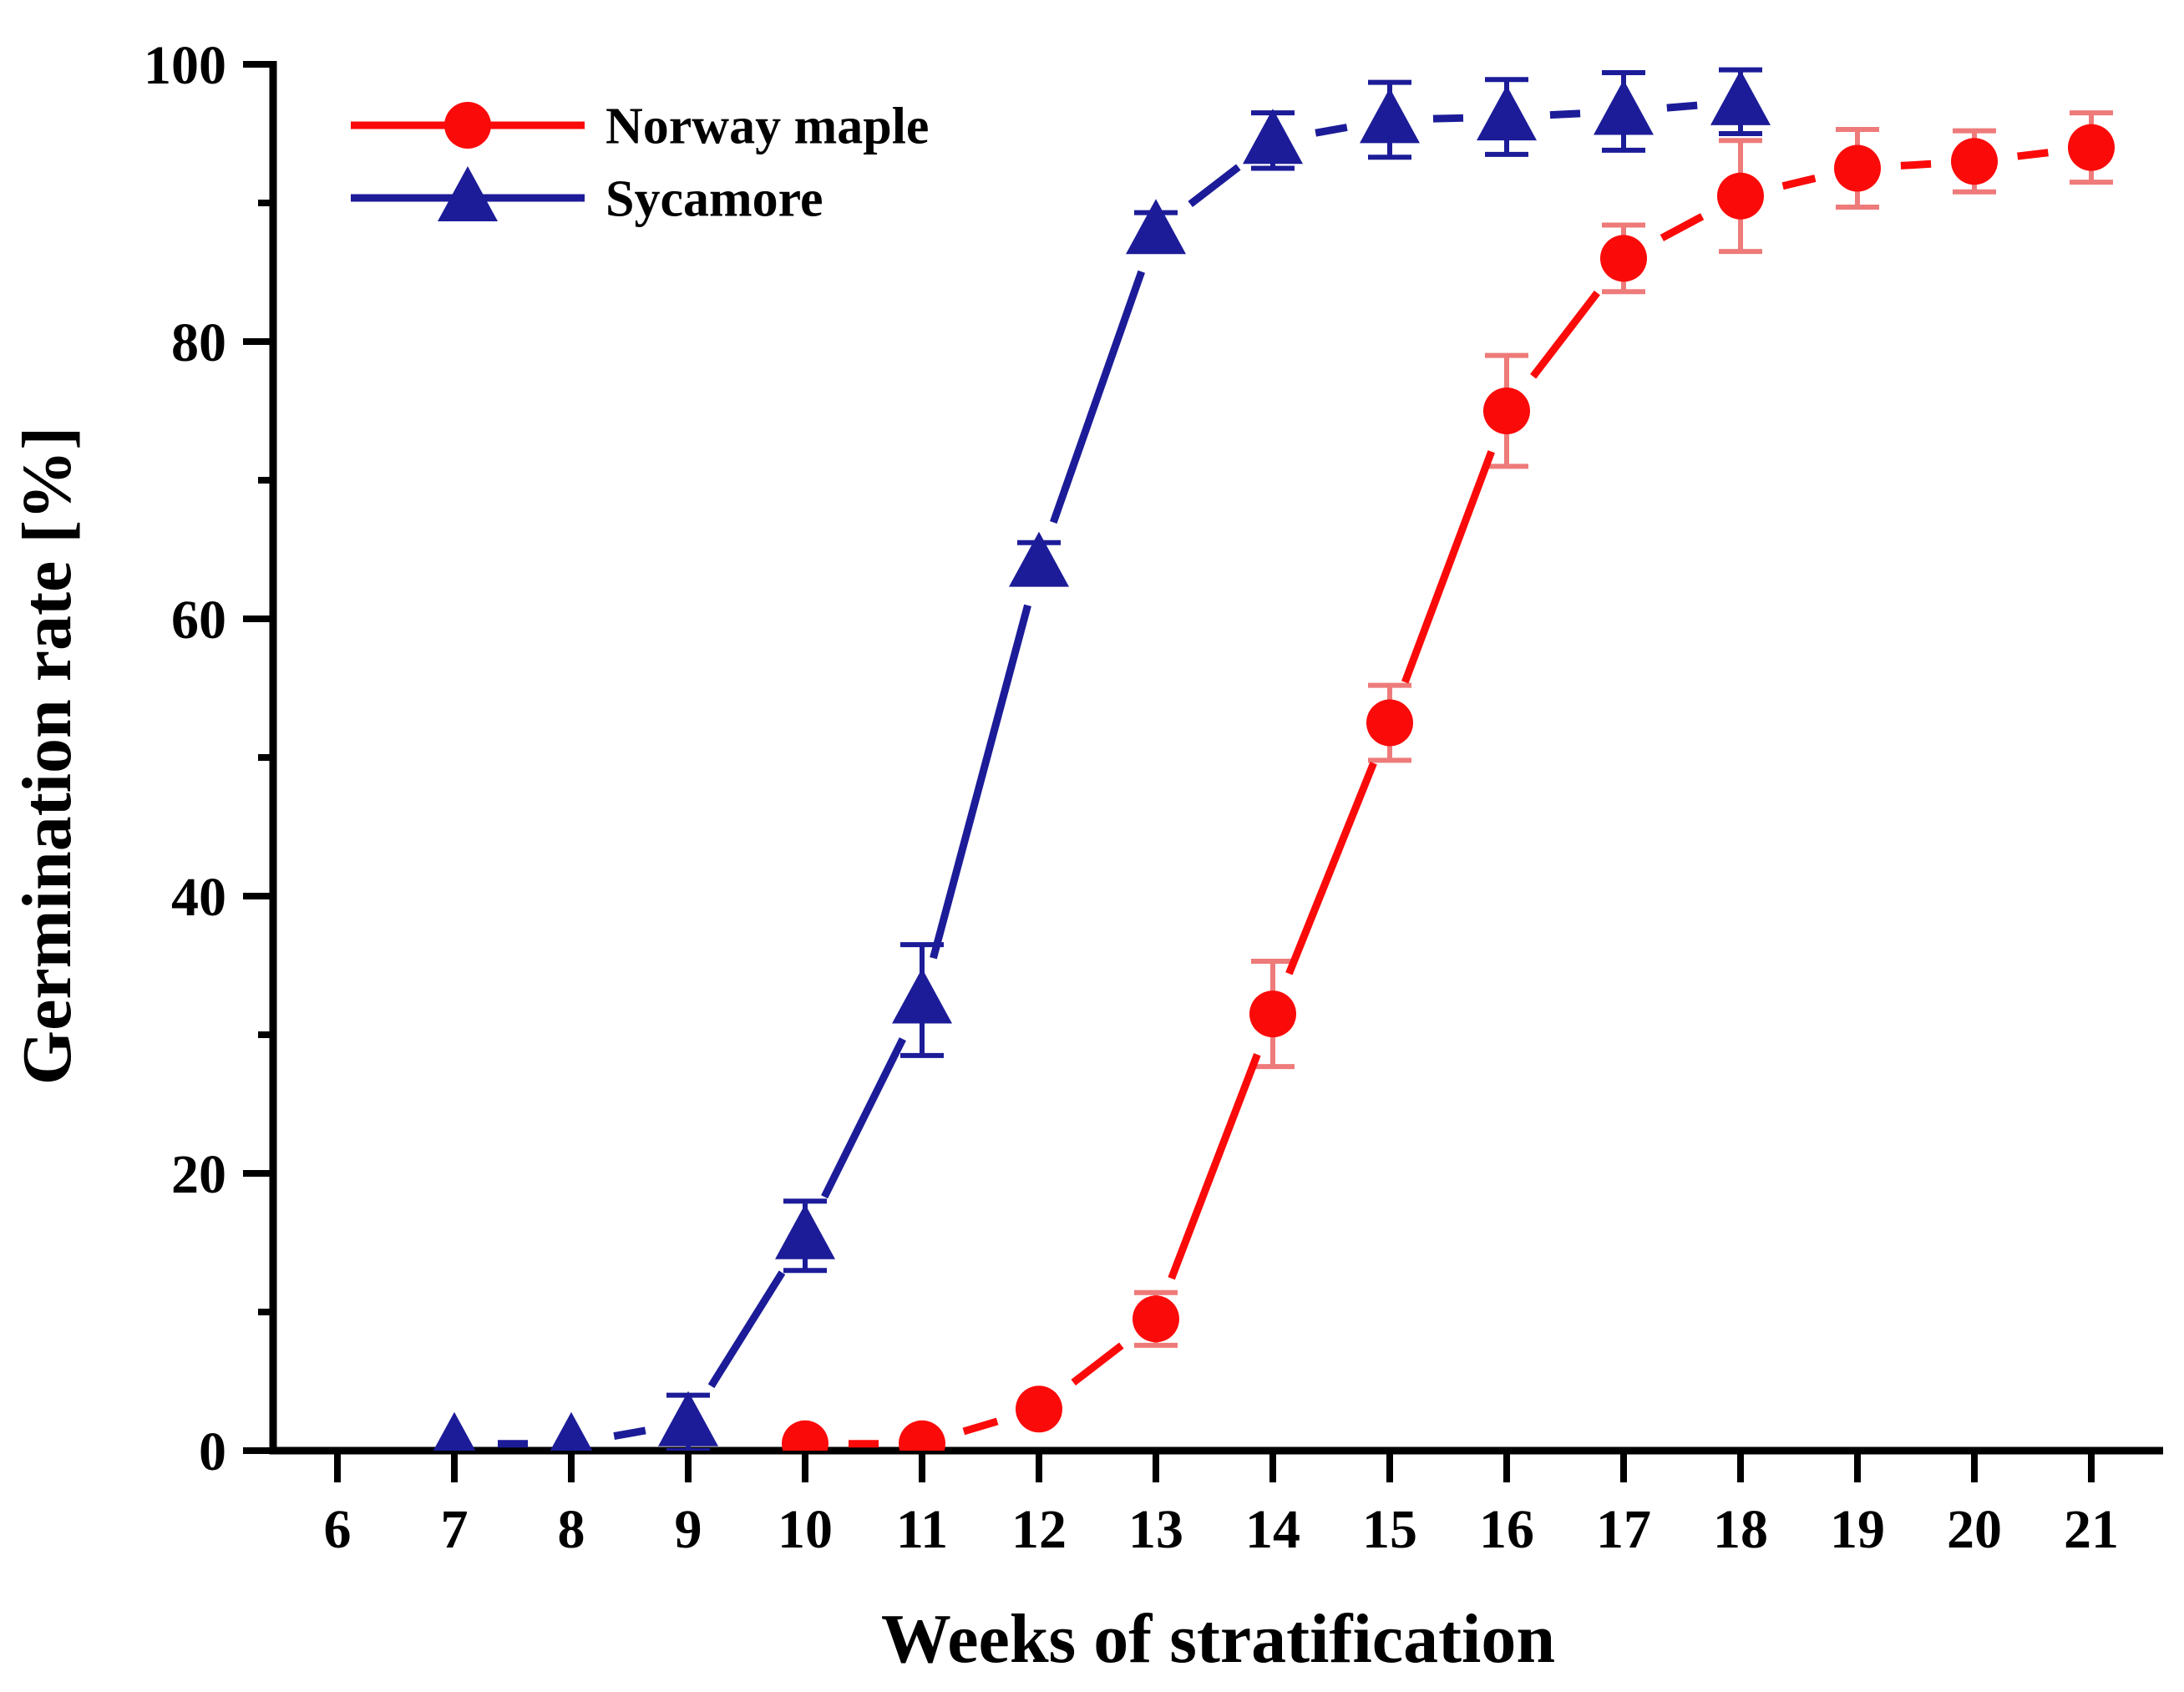  Describe the element at coordinates (688, 1529) in the screenshot. I see `x-tick-label: 9` at that location.